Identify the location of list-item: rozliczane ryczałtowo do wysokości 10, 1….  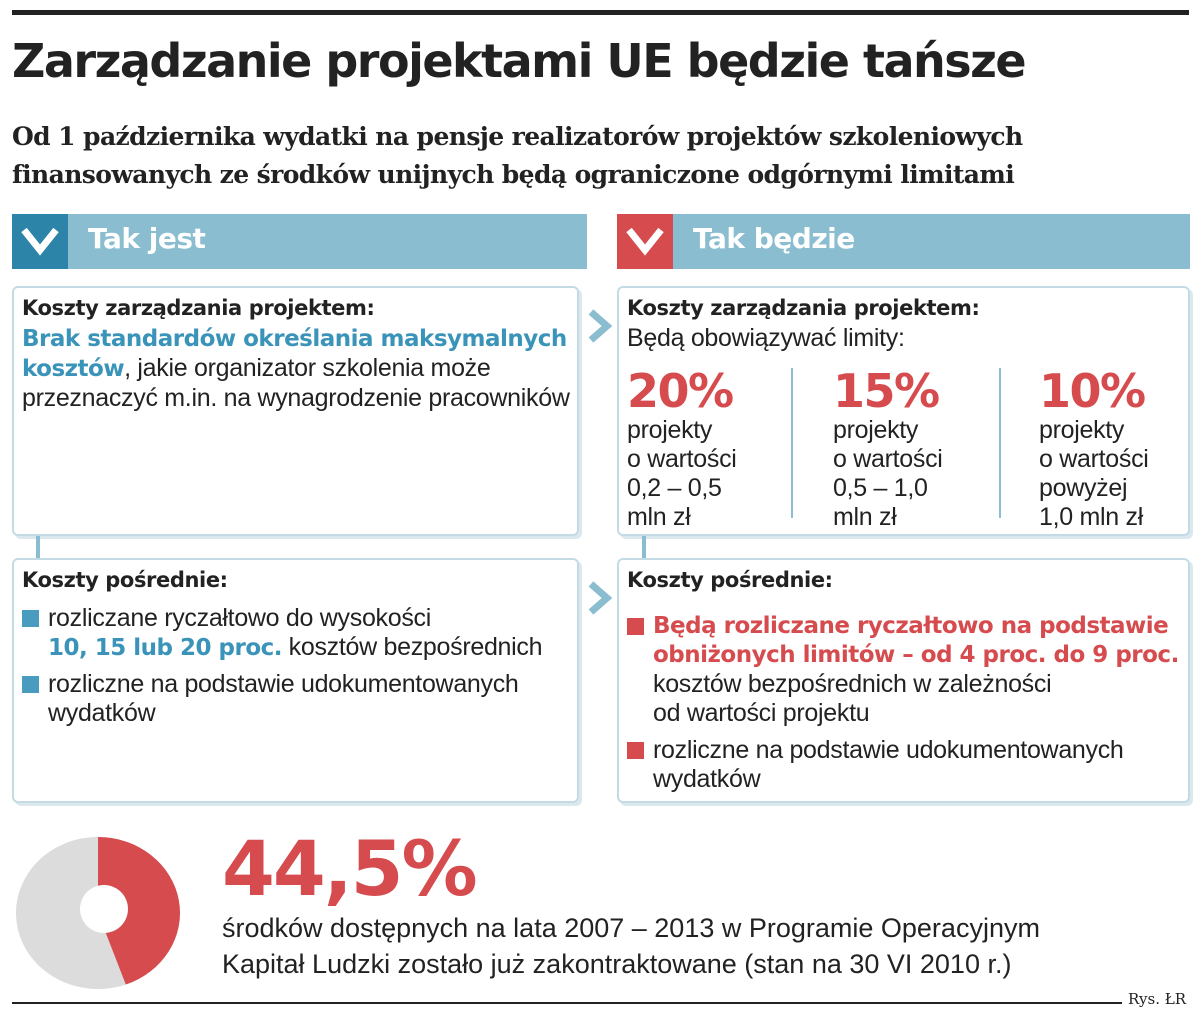
(297, 634).